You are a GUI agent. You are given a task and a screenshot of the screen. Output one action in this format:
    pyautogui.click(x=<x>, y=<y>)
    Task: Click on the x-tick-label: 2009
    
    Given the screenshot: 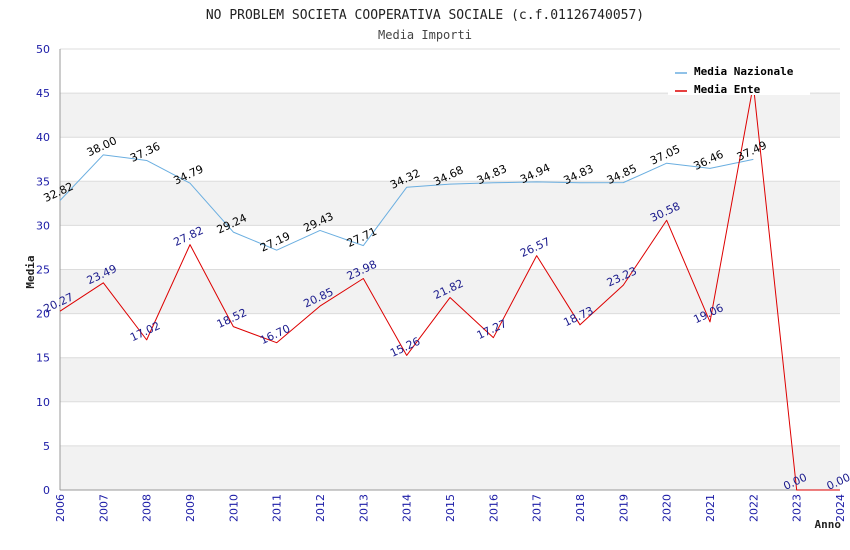 What is the action you would take?
    pyautogui.click(x=190, y=508)
    